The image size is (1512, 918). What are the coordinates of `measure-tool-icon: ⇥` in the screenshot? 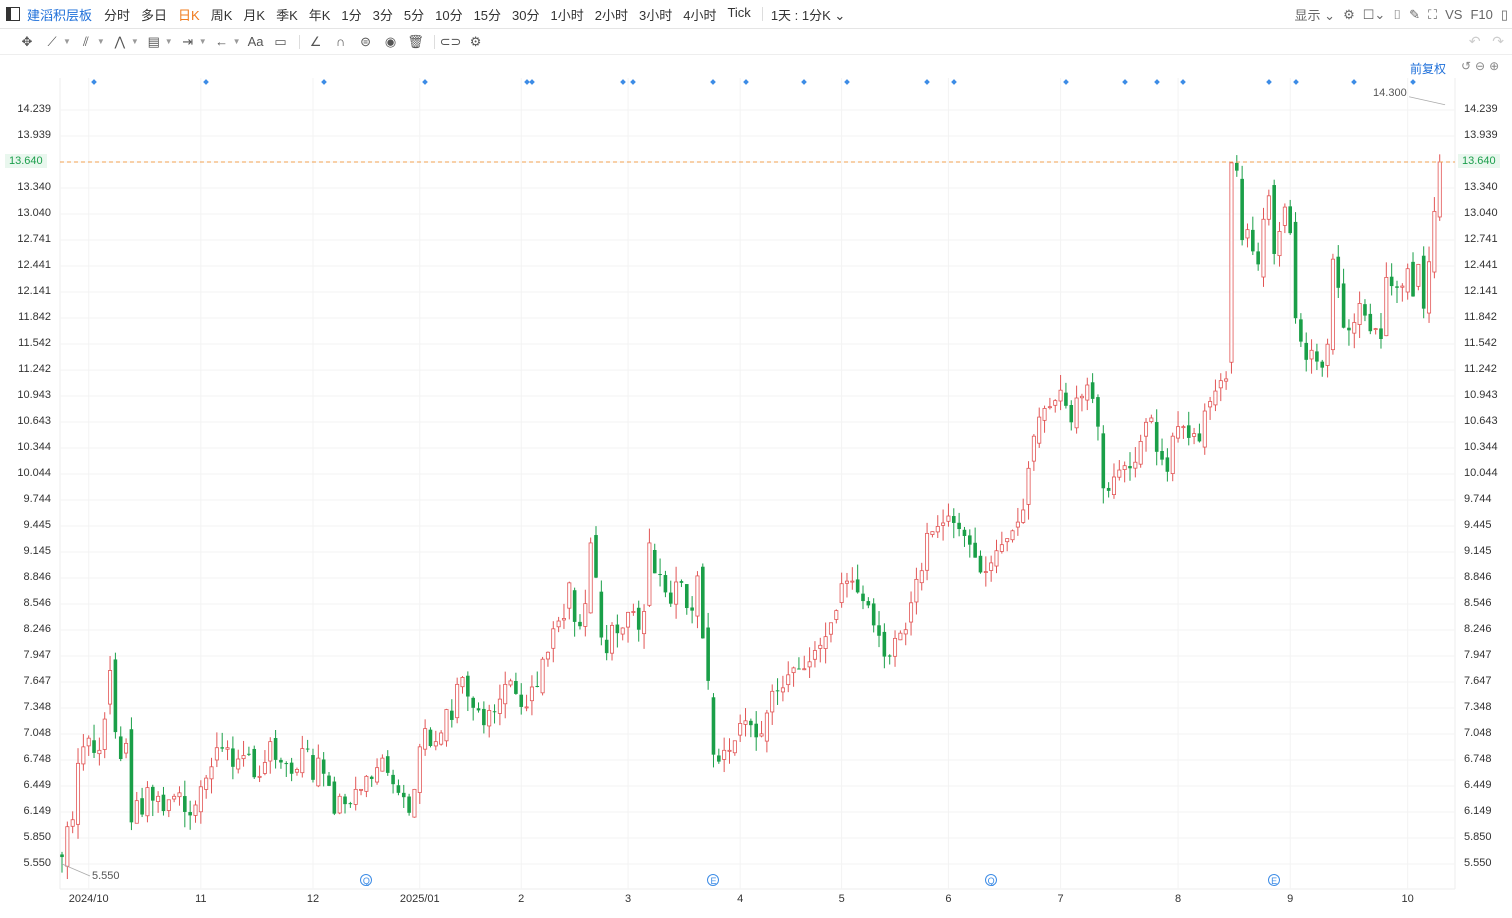 It's located at (188, 41).